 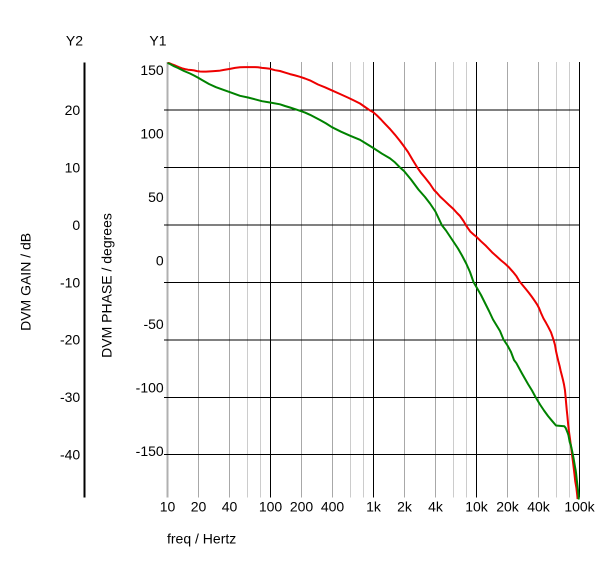 What do you see at coordinates (74, 40) in the screenshot?
I see `svg-text: Y2` at bounding box center [74, 40].